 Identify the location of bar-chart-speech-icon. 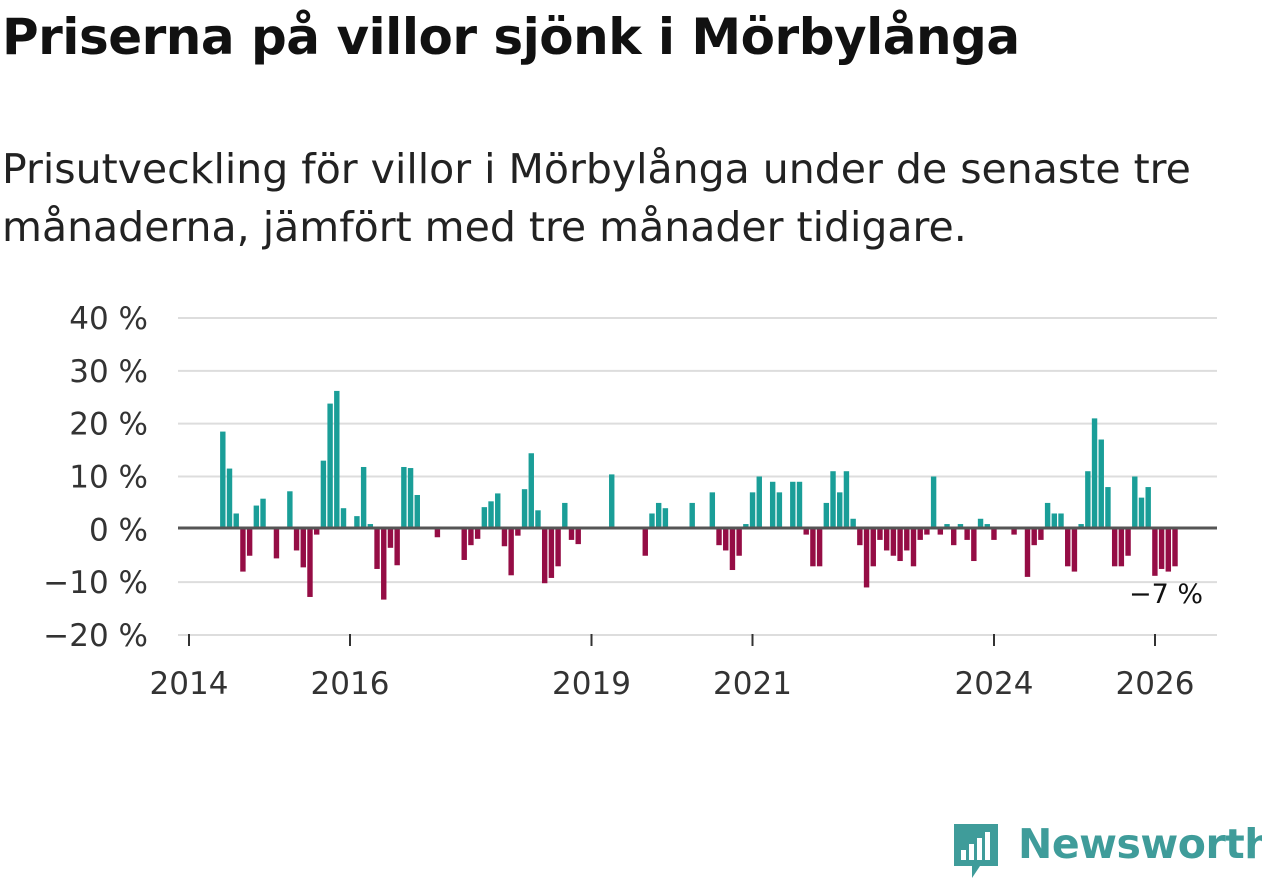
(976, 851).